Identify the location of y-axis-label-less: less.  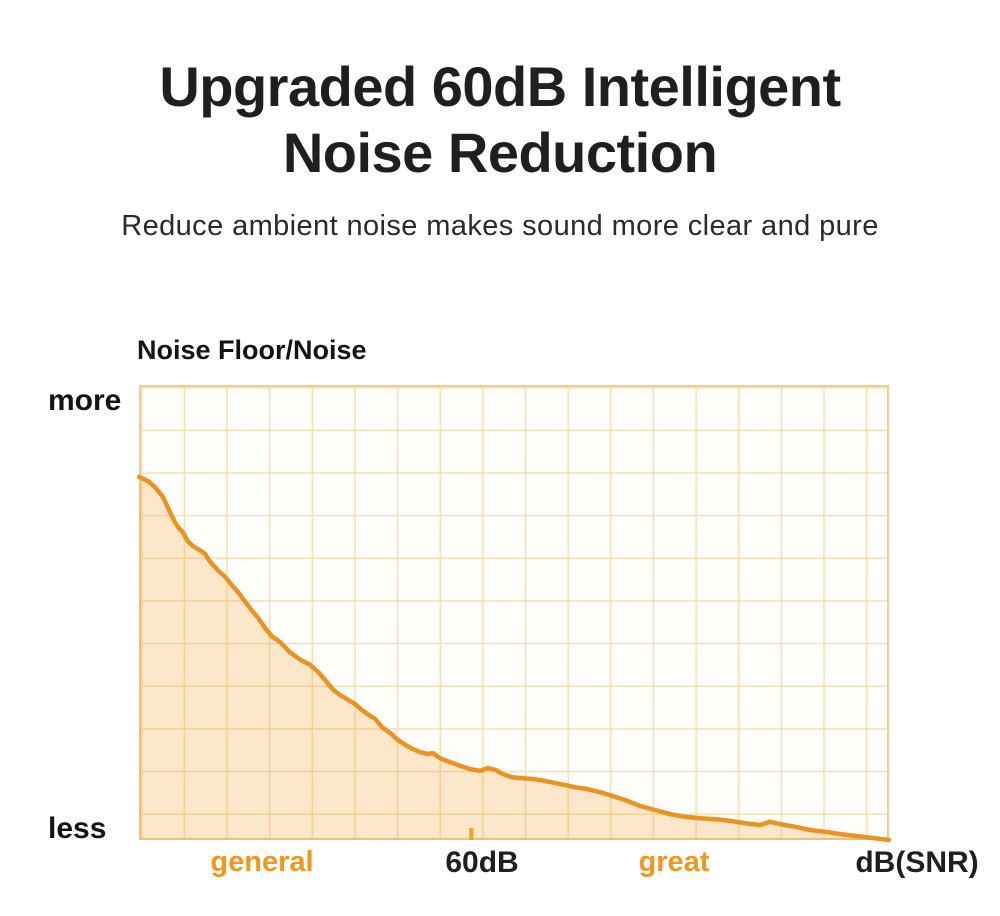
(77, 828).